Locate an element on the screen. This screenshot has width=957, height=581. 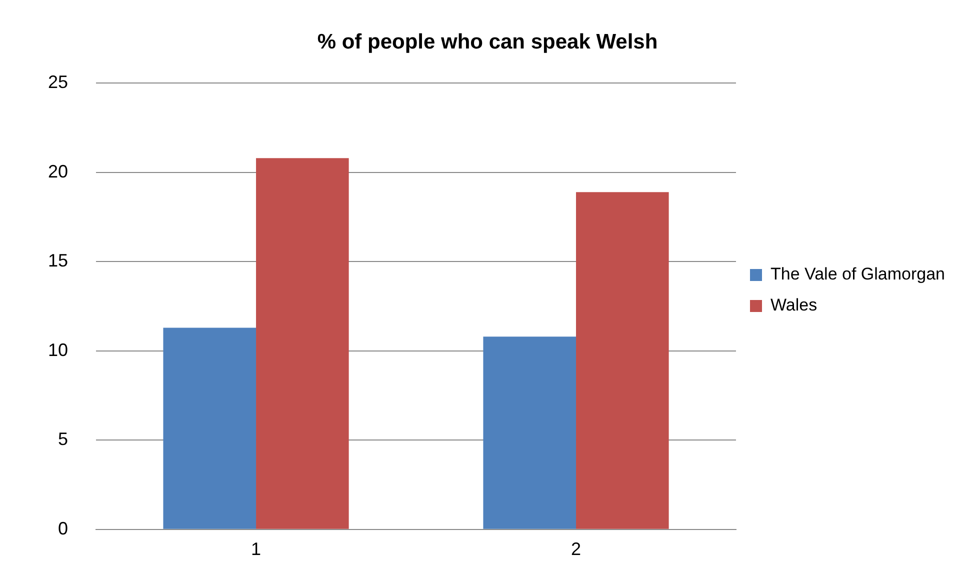
y-tick-label: 10 is located at coordinates (58, 350).